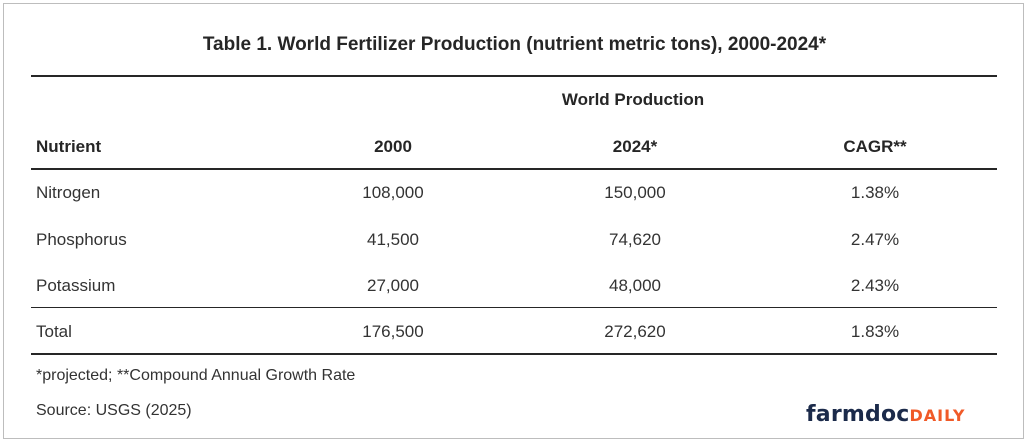 This screenshot has height=444, width=1029. I want to click on header-rule, so click(514, 169).